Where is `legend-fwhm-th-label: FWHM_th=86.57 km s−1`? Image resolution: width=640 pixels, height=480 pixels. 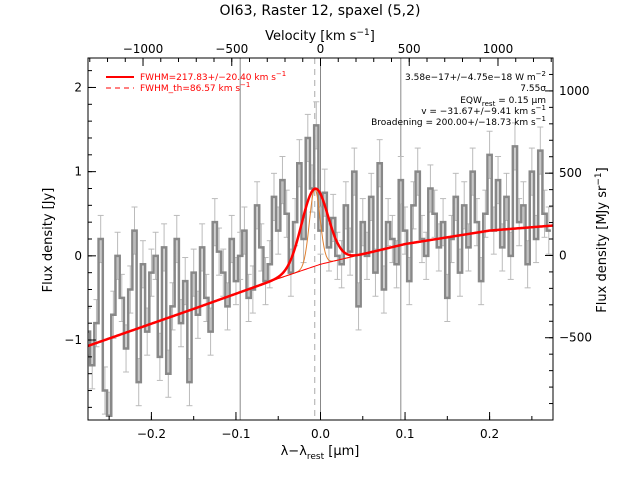 legend-fwhm-th-label: FWHM_th=86.57 km s−1 is located at coordinates (195, 87).